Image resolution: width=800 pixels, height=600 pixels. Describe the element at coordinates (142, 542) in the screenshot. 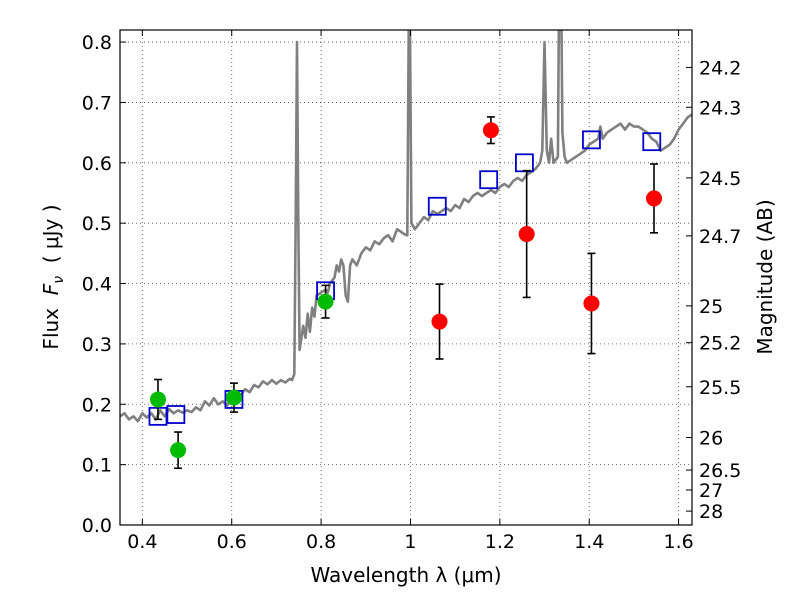

I see `x-tick-label: 0.4` at that location.